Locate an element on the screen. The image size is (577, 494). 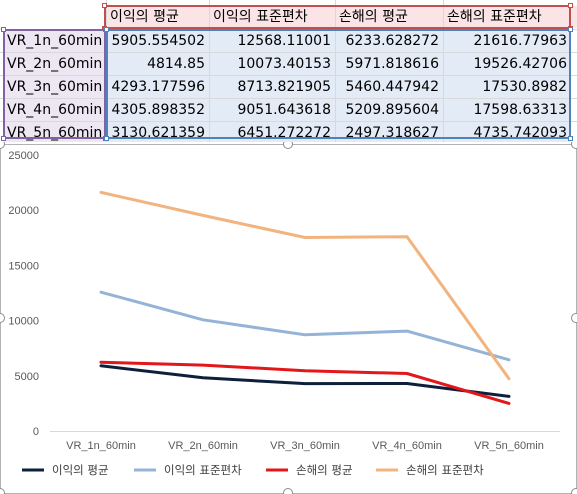
value-cell: 2497.318627 is located at coordinates (389, 133).